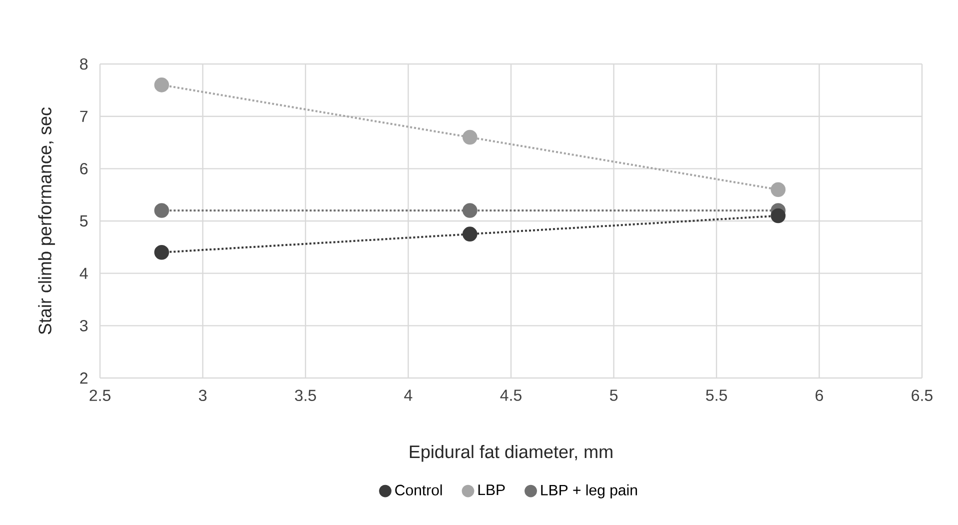 The width and height of the screenshot is (958, 525). I want to click on y-tick-label: 2, so click(84, 378).